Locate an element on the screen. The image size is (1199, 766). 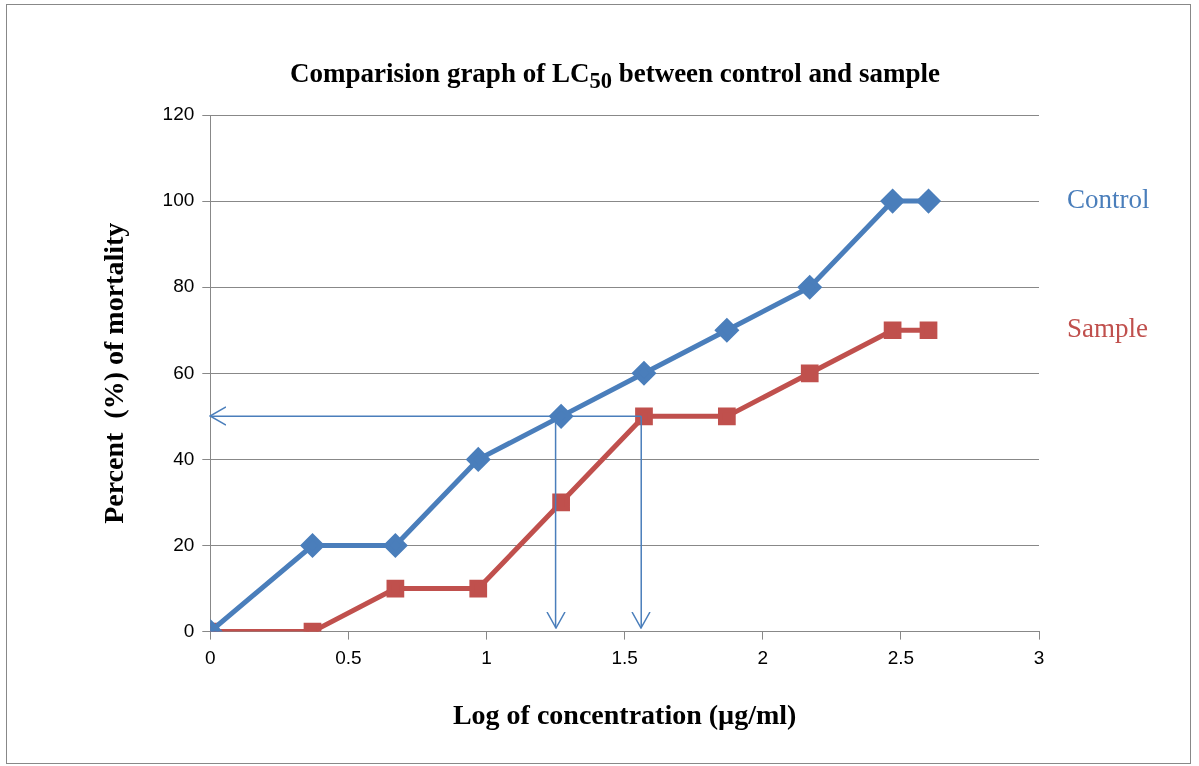
x-tick-label: 0.5 is located at coordinates (348, 658).